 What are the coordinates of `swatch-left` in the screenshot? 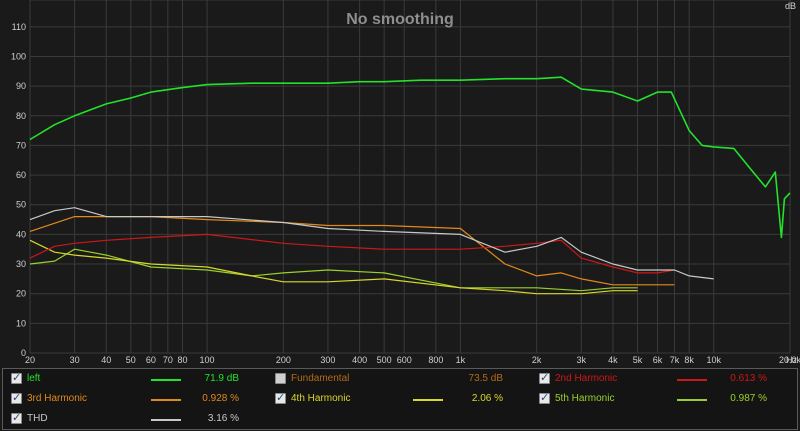 It's located at (166, 380).